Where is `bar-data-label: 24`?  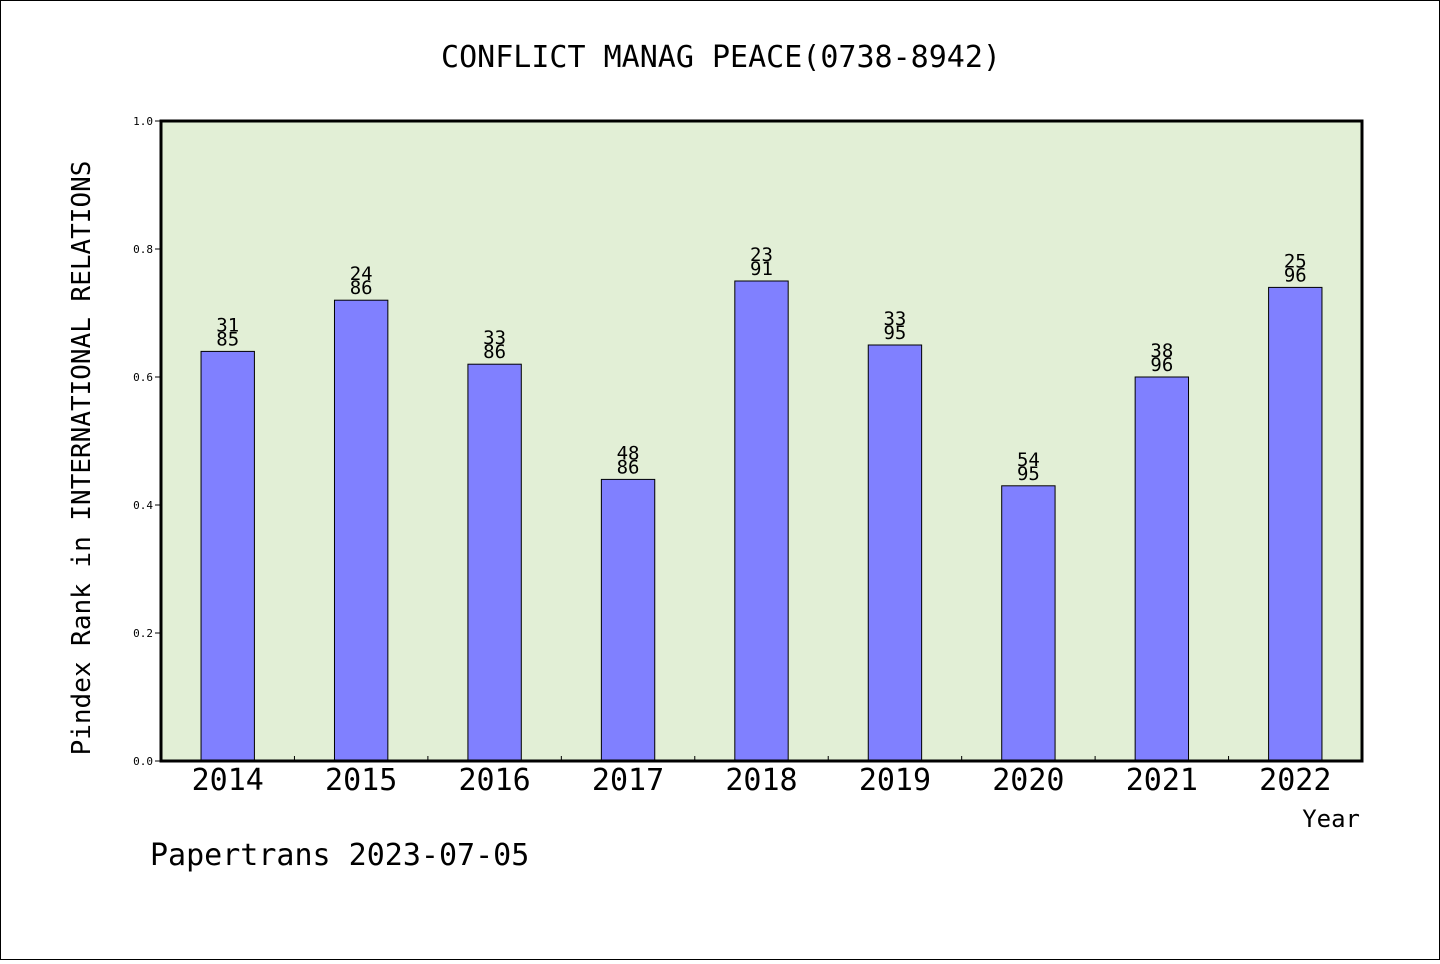
bar-data-label: 24 is located at coordinates (361, 274).